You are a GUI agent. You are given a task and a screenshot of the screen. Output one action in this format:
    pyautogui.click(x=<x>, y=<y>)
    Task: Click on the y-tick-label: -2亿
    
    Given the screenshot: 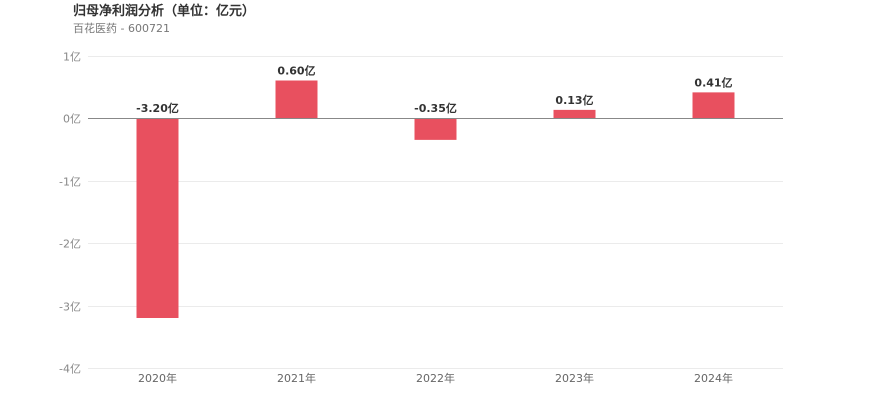 What is the action you would take?
    pyautogui.click(x=70, y=244)
    